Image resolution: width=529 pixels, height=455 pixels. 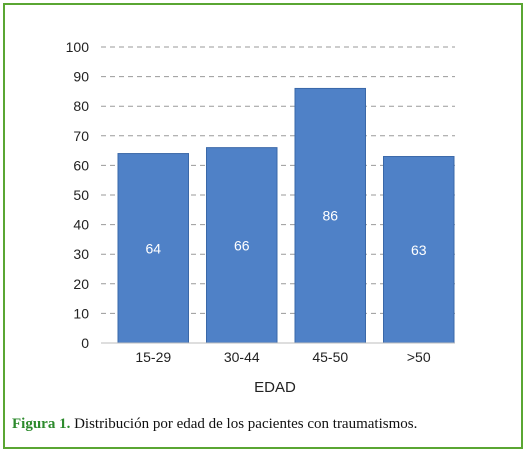 I want to click on y-tick-label: 100, so click(x=78, y=47).